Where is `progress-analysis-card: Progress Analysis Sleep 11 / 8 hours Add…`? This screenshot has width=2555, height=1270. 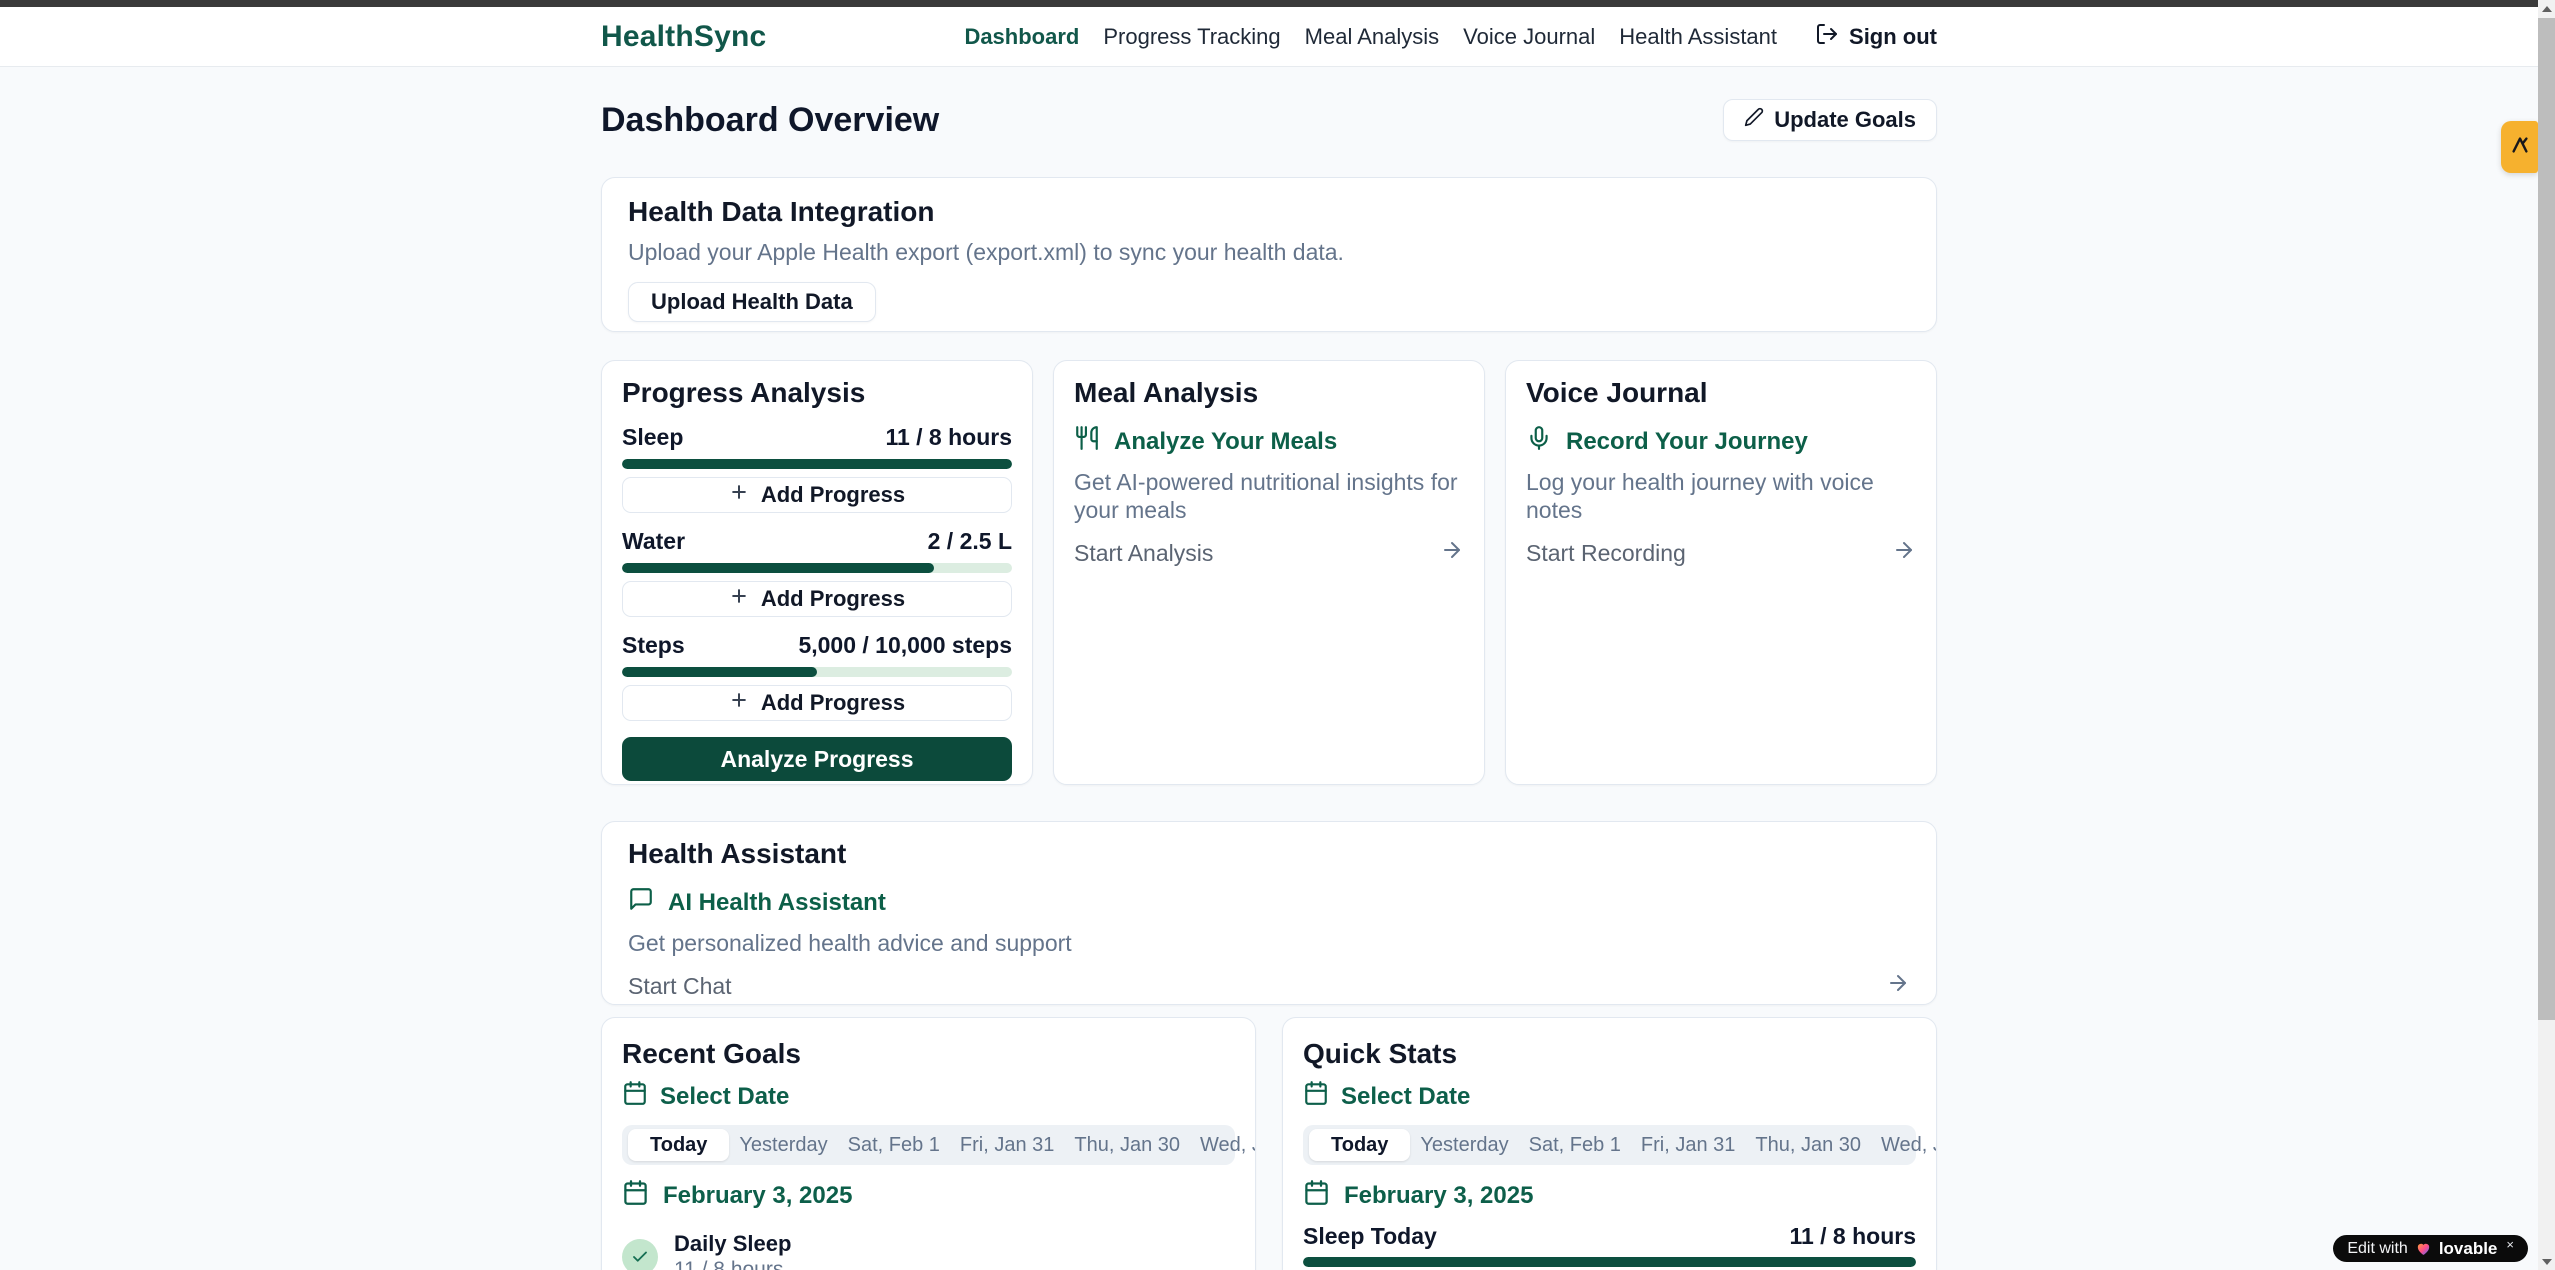 progress-analysis-card: Progress Analysis Sleep 11 / 8 hours Add… is located at coordinates (817, 572).